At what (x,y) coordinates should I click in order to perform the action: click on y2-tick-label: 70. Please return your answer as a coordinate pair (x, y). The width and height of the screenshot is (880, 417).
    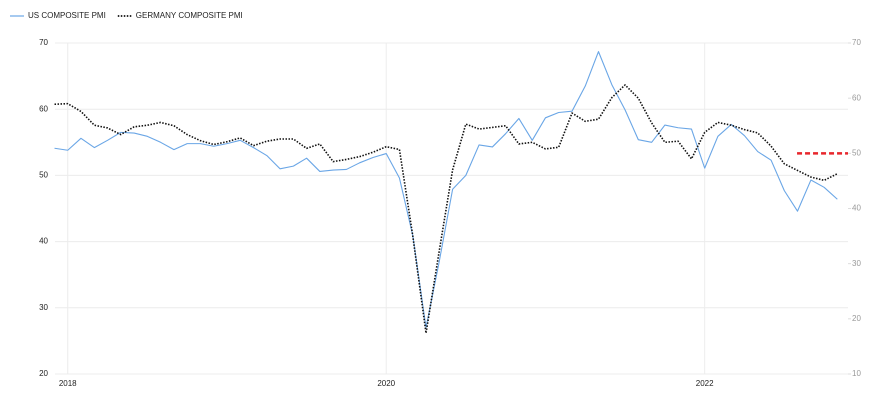
    Looking at the image, I should click on (856, 42).